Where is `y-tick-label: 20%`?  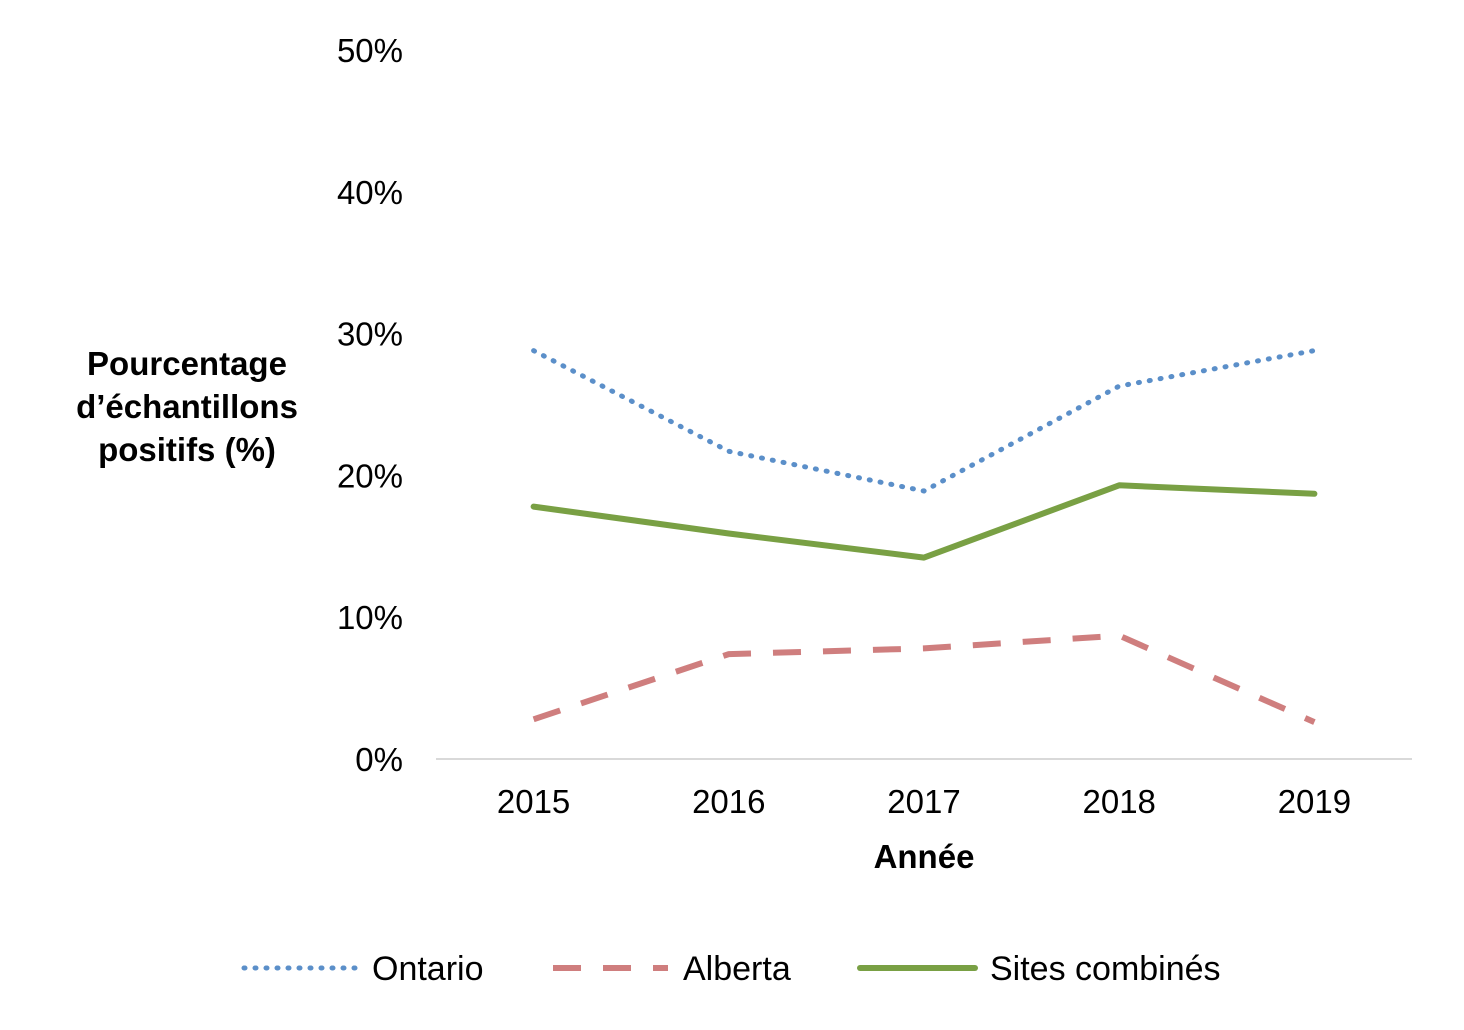
y-tick-label: 20% is located at coordinates (370, 475).